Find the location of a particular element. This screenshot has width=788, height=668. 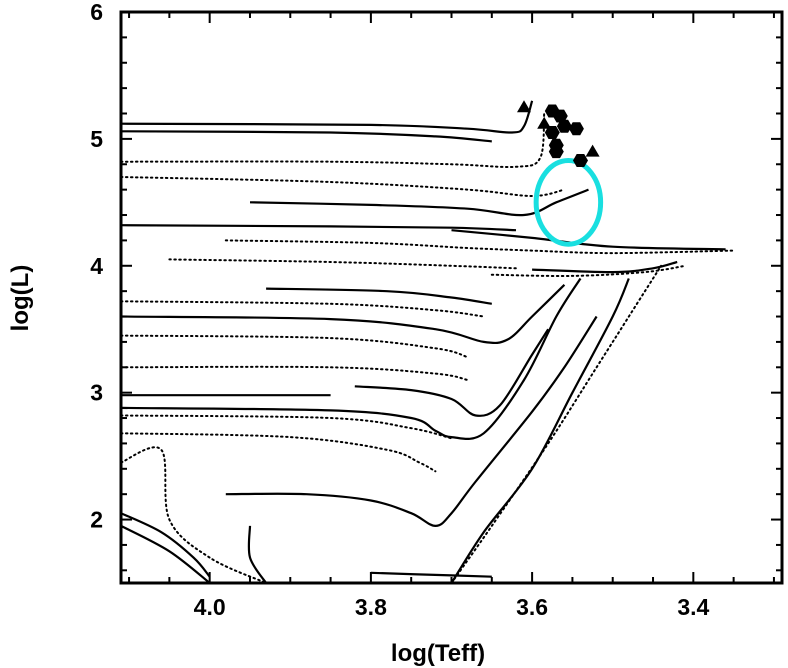

y-tick-label: 2 is located at coordinates (96, 520).